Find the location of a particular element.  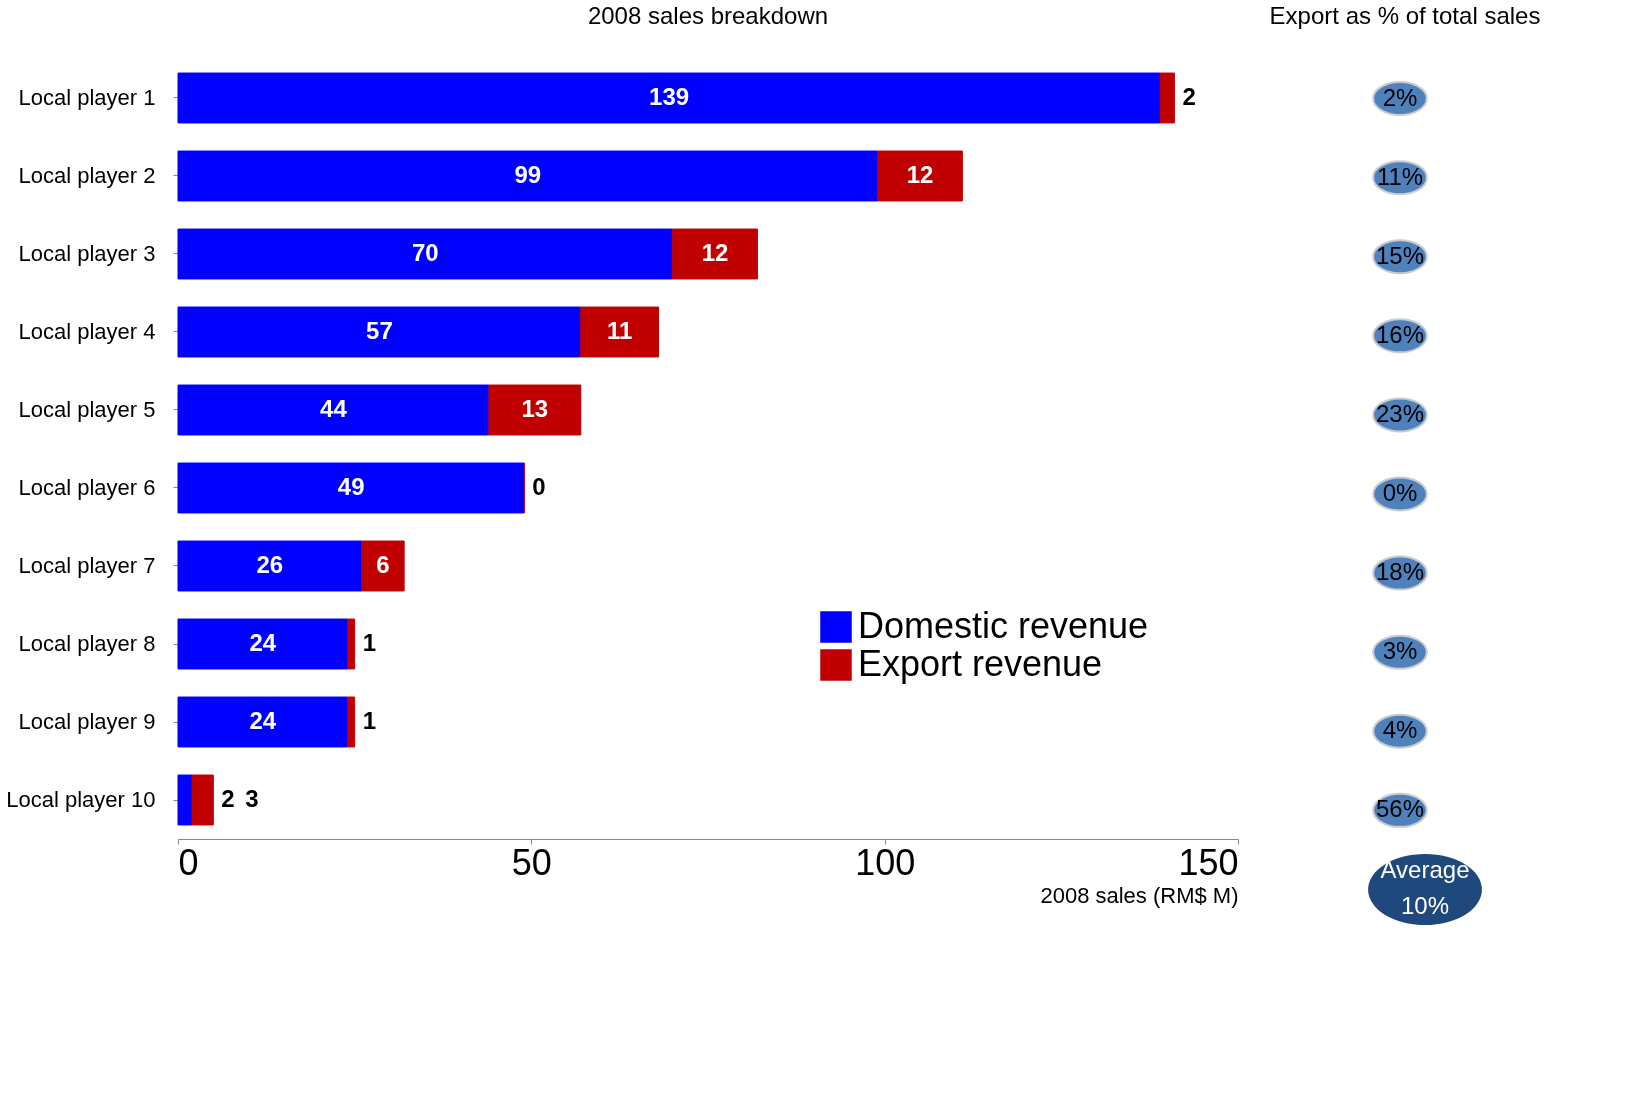

legend-label: Export revenue is located at coordinates (980, 663).